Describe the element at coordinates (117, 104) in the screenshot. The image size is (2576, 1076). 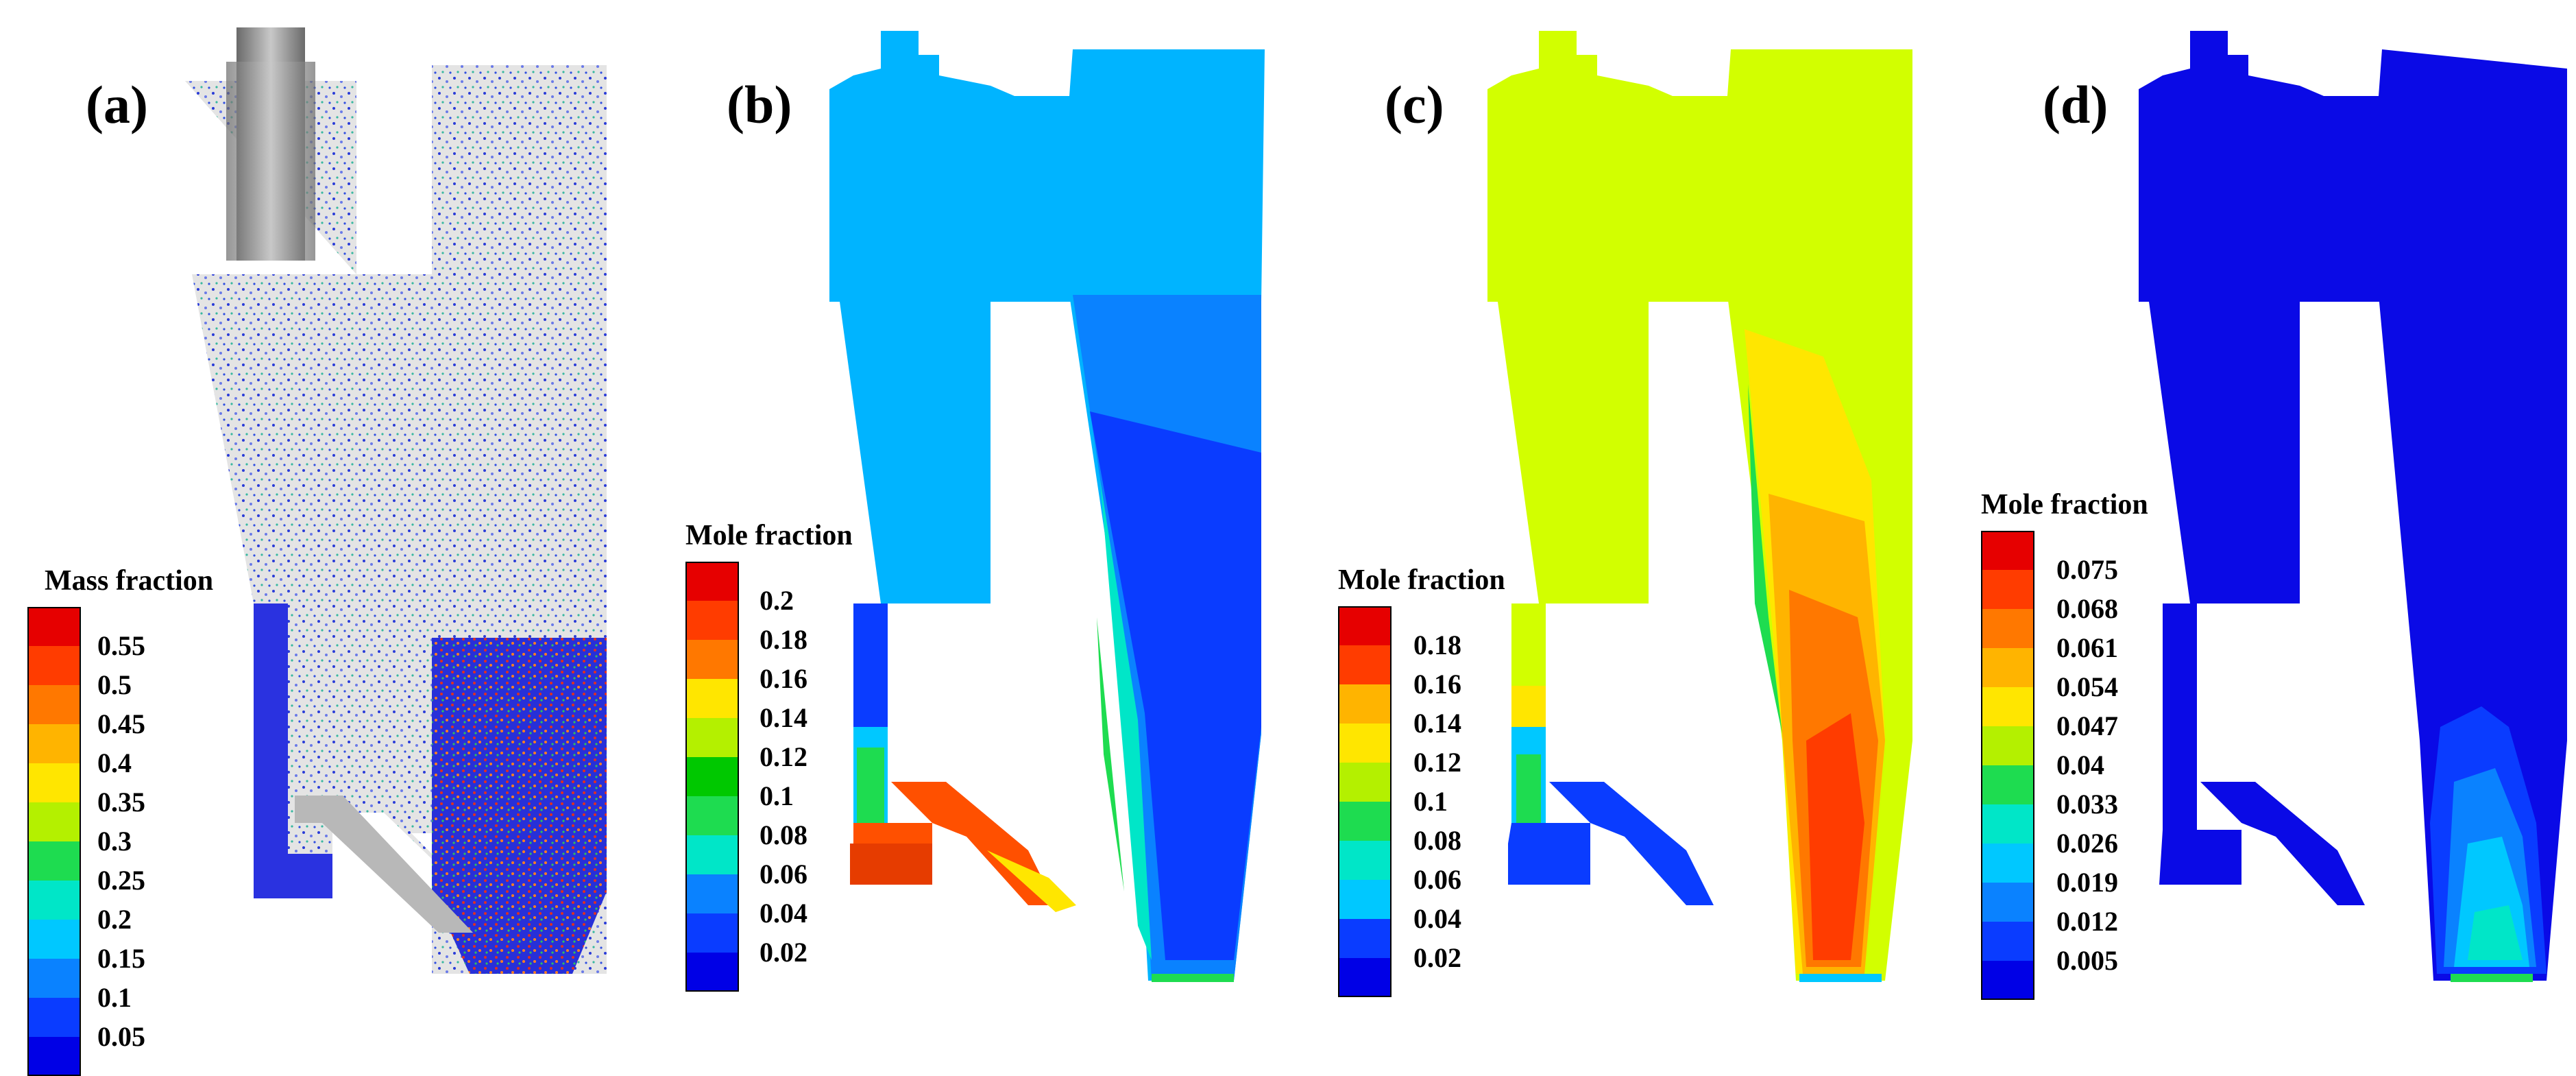
I see `panel-label-a: (a)` at that location.